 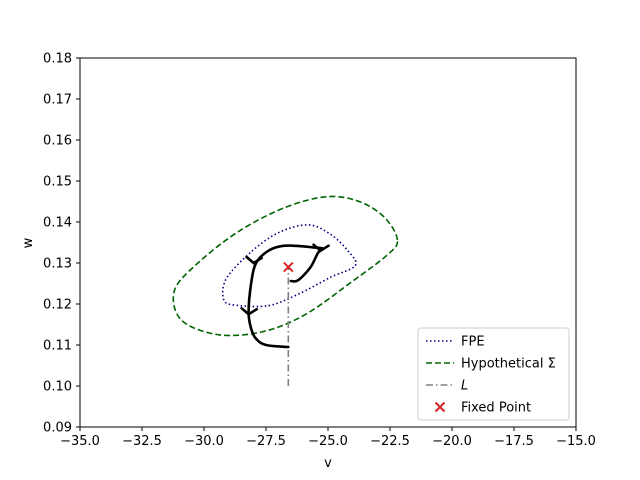 What do you see at coordinates (57, 182) in the screenshot?
I see `y-tick-label: 0.15` at bounding box center [57, 182].